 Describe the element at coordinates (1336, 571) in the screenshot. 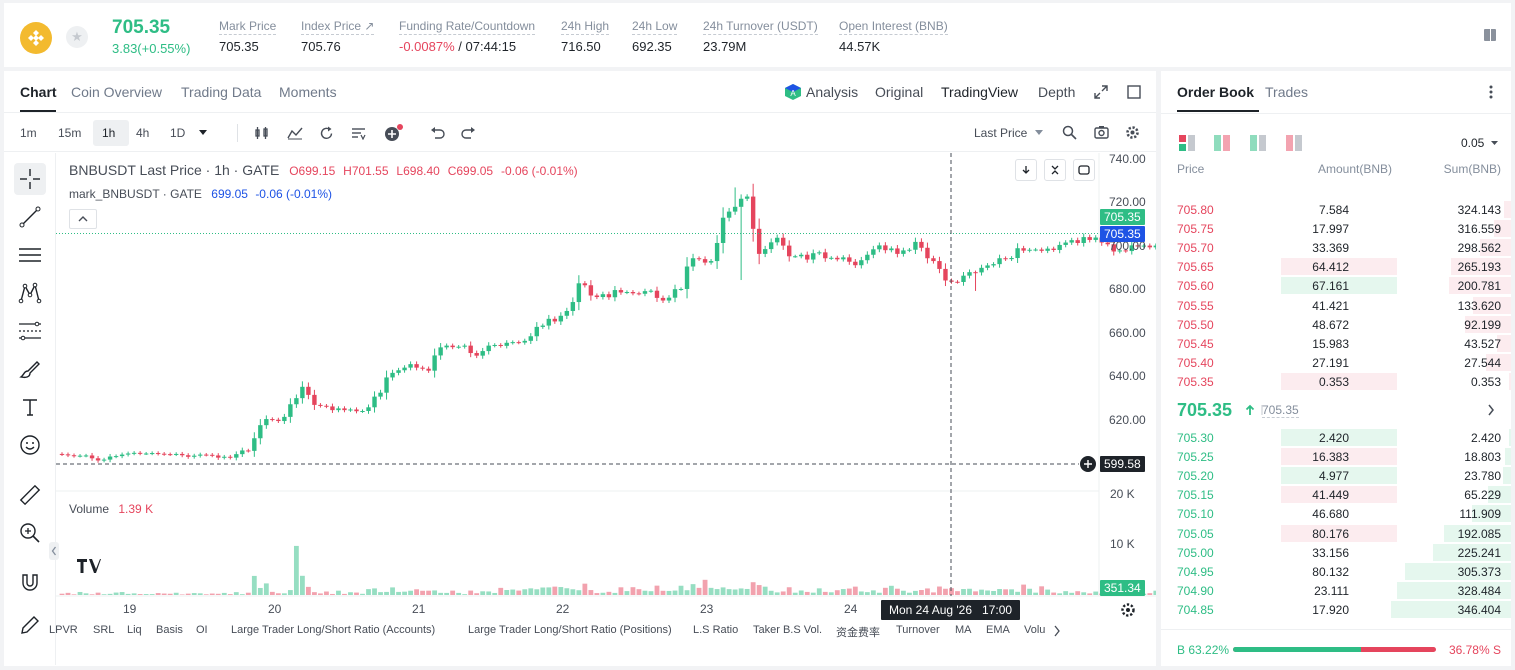

I see `bid-row: 704.95 80.132 305.373` at that location.